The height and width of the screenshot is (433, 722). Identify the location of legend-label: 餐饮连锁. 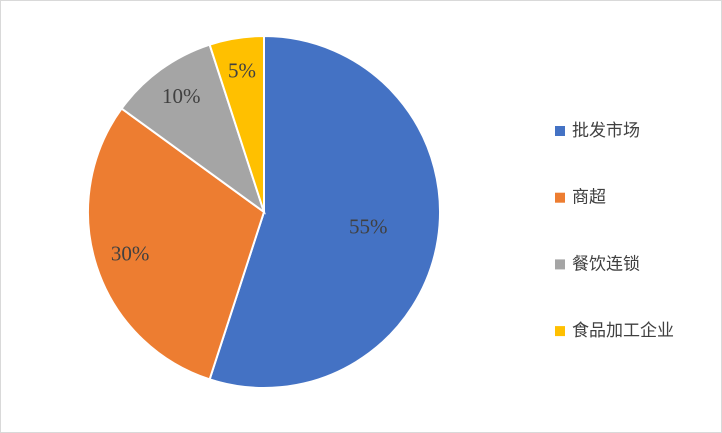
(606, 264).